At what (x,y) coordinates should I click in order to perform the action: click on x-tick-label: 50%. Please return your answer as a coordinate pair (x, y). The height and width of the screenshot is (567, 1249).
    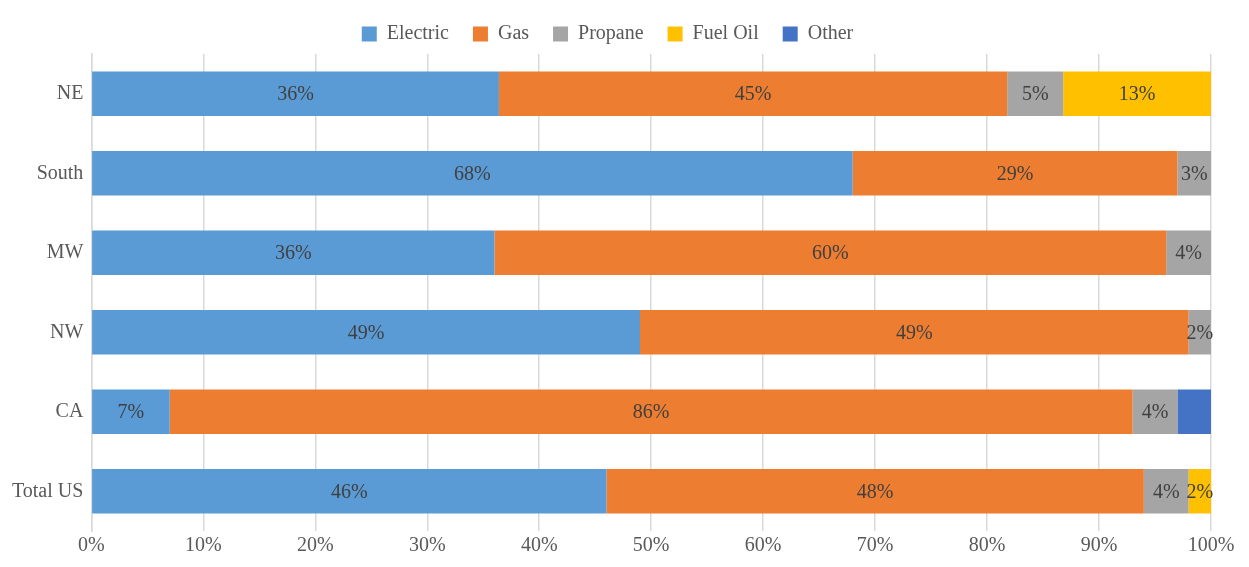
    Looking at the image, I should click on (651, 544).